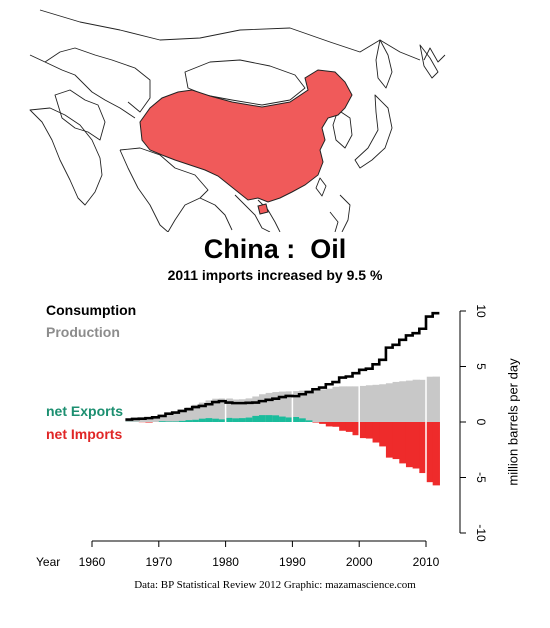 The width and height of the screenshot is (550, 628). What do you see at coordinates (216, 420) in the screenshot?
I see `net-exports-bar-1978` at bounding box center [216, 420].